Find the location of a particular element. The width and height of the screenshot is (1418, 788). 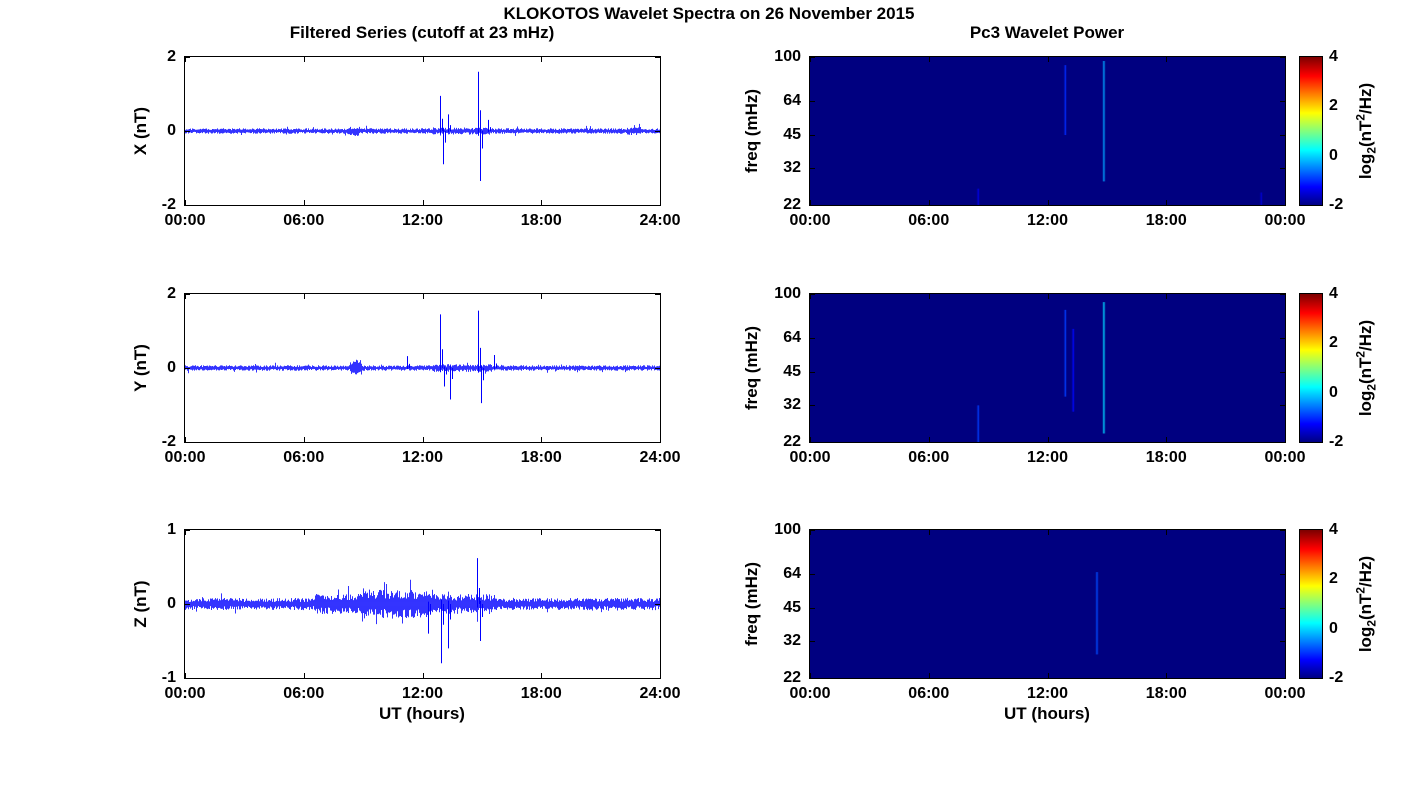

timeseries-canvas-x is located at coordinates (422, 131).